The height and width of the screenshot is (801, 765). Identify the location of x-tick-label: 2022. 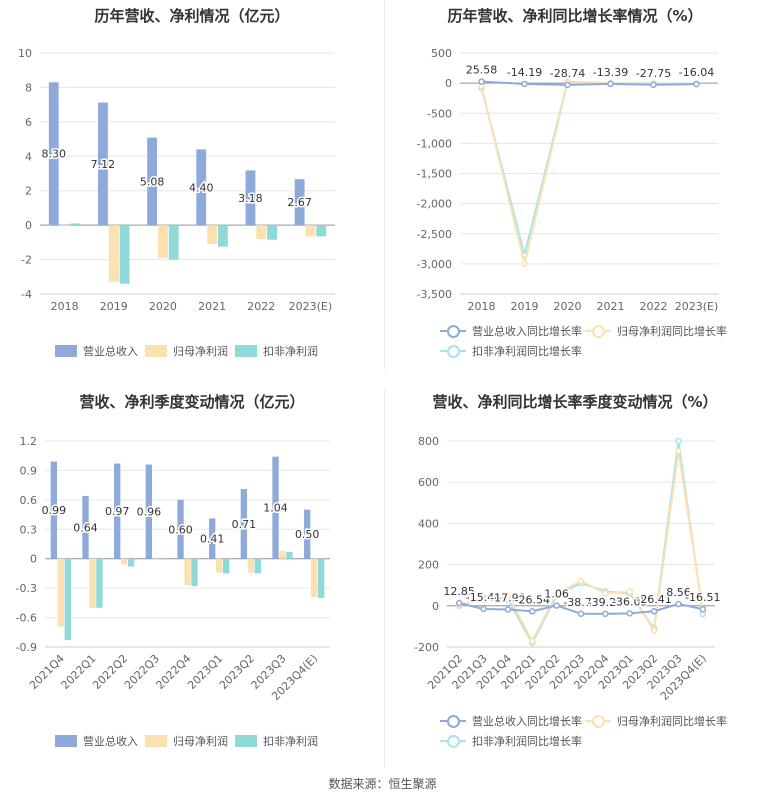
(261, 306).